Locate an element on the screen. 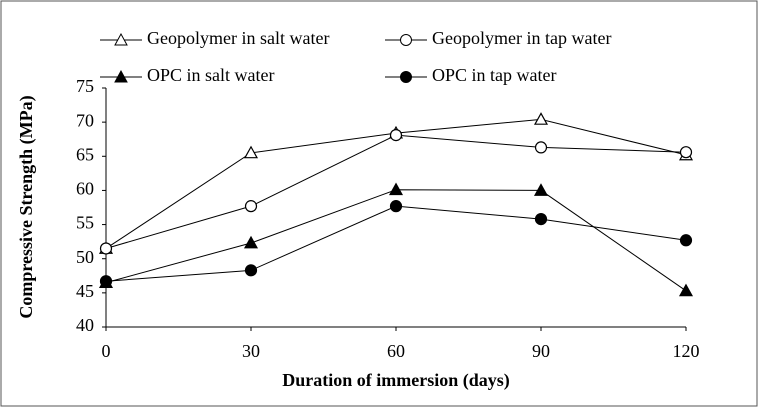 This screenshot has height=407, width=758. y-axis-label: Compressive Strength (MPa) is located at coordinates (26, 206).